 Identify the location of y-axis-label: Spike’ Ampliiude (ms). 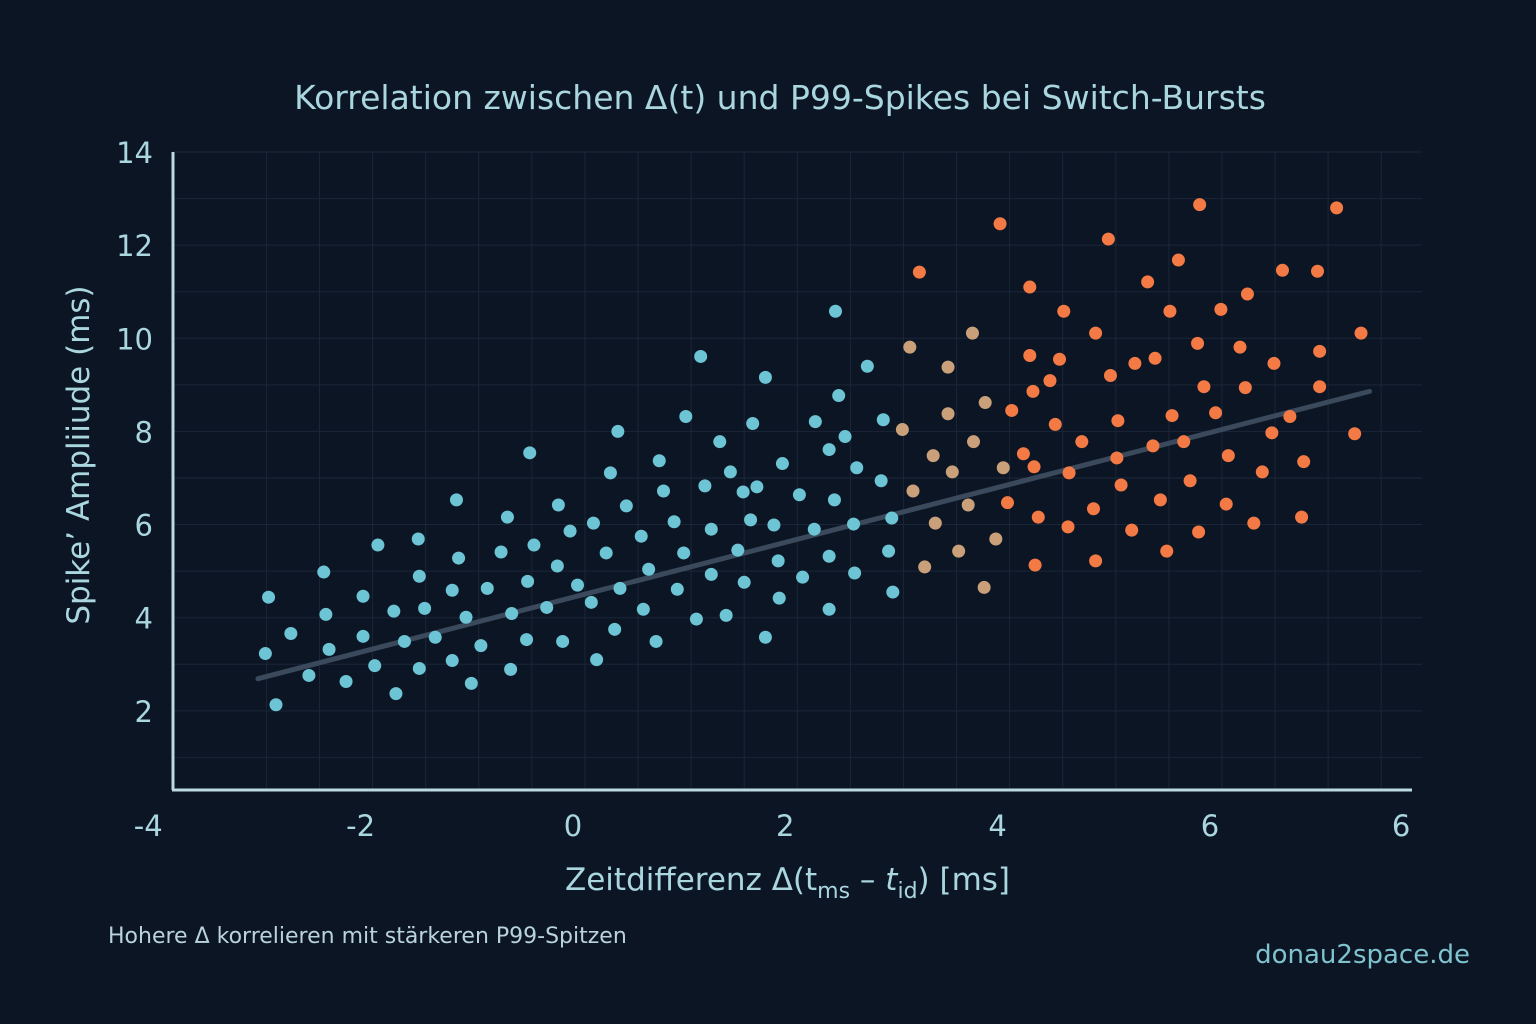
(79, 454).